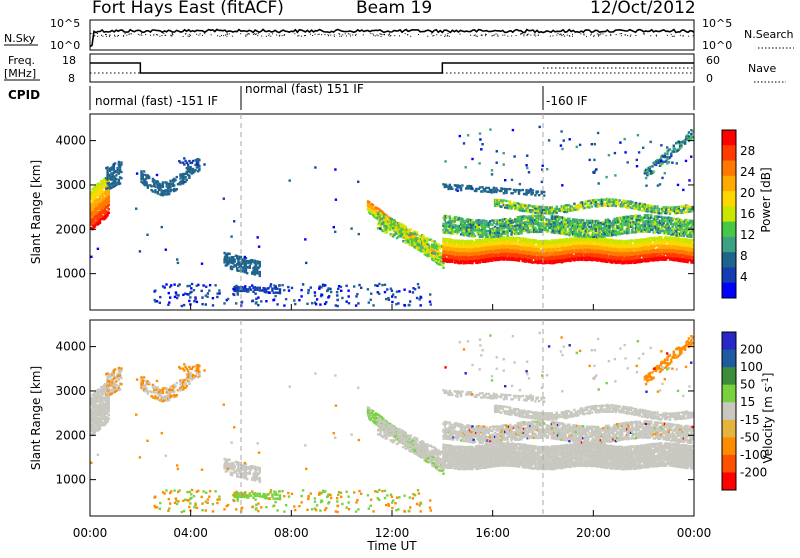 Image resolution: width=800 pixels, height=558 pixels. I want to click on cpid-segment-2: normal (fast) 151 IF, so click(304, 89).